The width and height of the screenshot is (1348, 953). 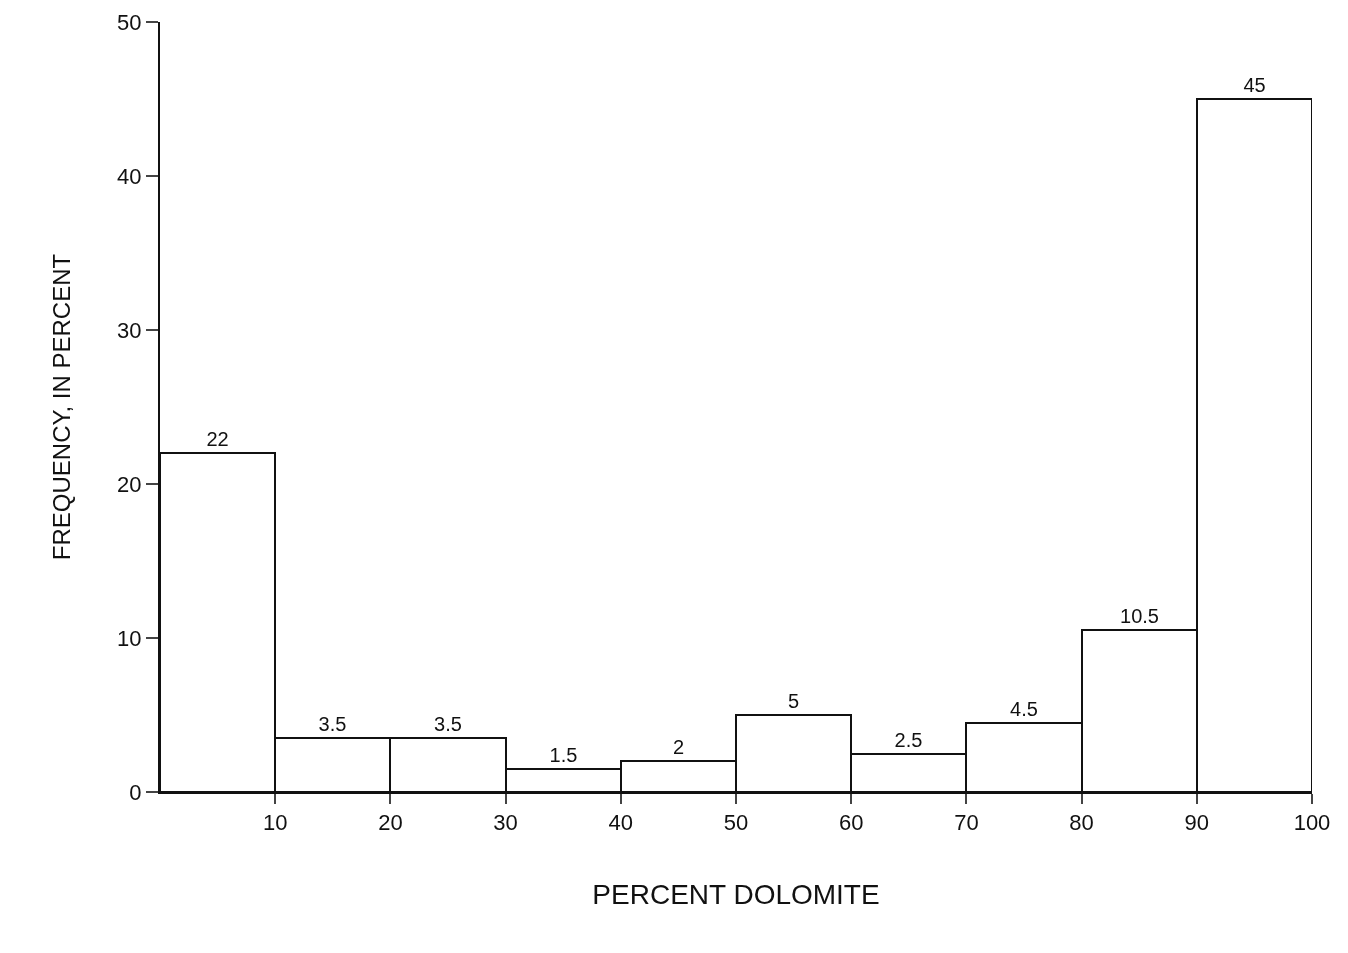 What do you see at coordinates (1197, 823) in the screenshot?
I see `x-tick-label: 90` at bounding box center [1197, 823].